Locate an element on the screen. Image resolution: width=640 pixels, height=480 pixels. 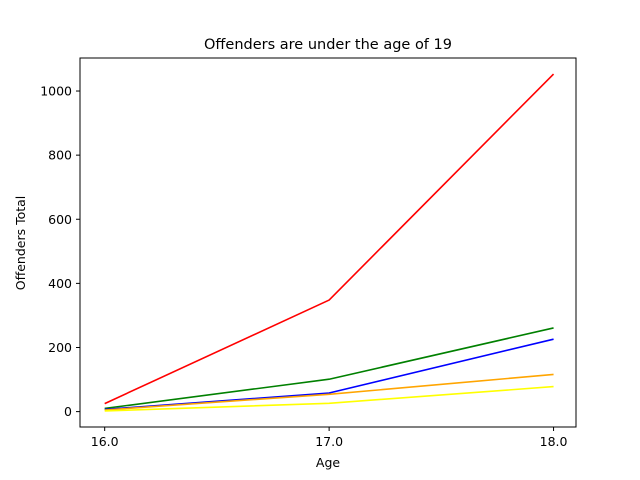
y-tick-label: 400 is located at coordinates (60, 283).